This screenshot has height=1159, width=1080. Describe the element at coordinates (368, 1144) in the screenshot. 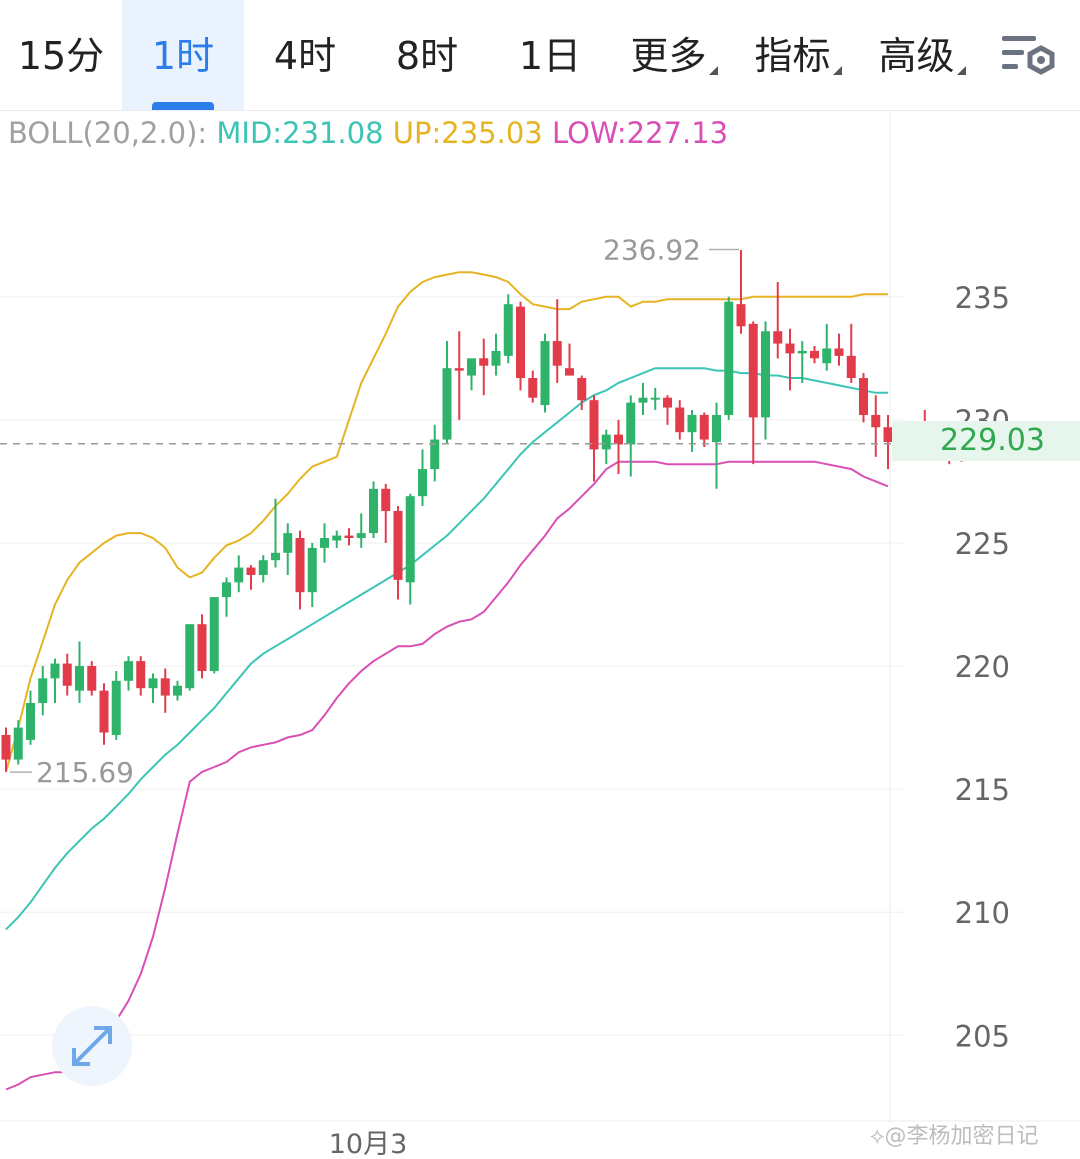

I see `x-tick-label: 10月3` at that location.